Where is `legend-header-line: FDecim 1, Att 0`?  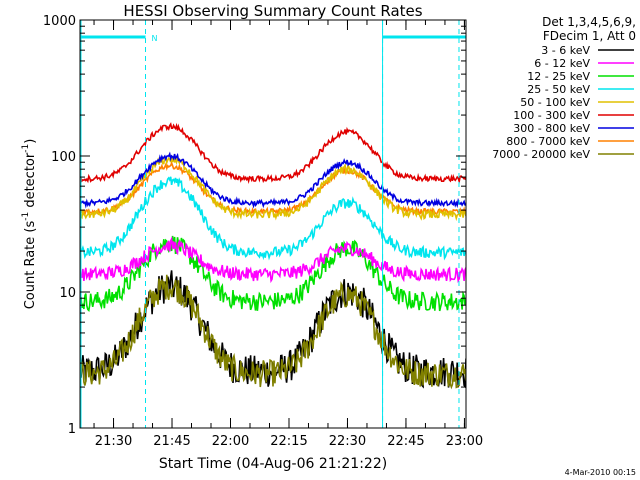
legend-header-line: FDecim 1, Att 0 is located at coordinates (589, 36).